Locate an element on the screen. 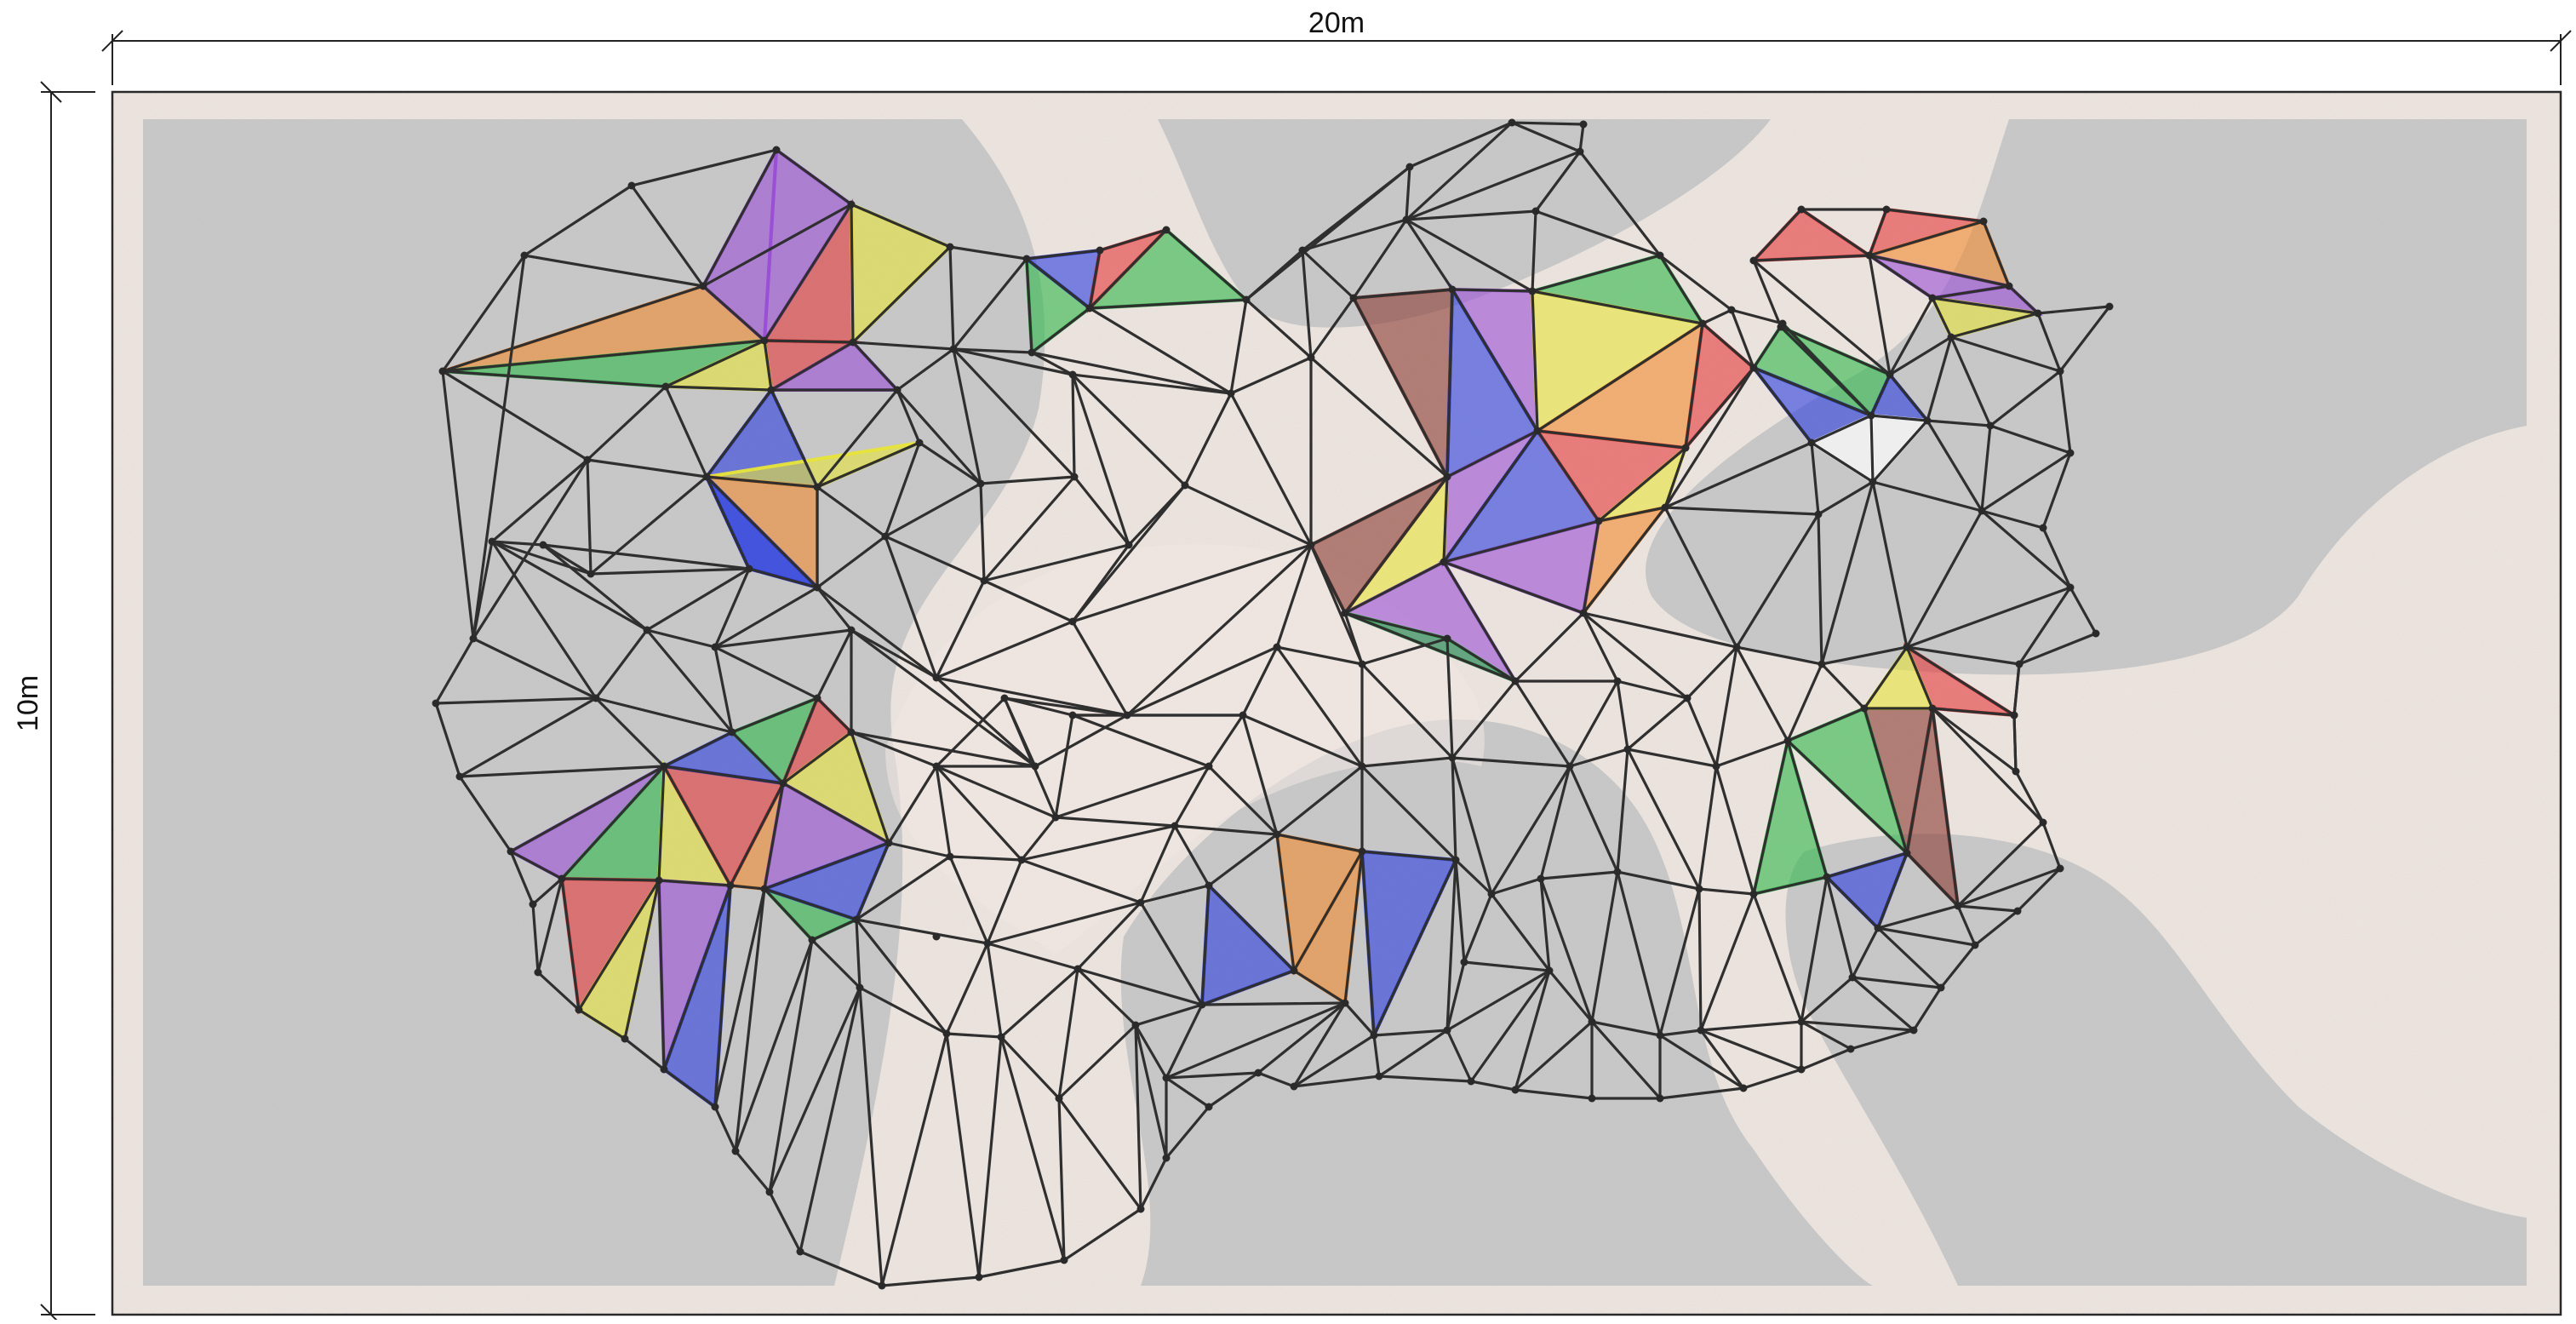 The width and height of the screenshot is (2576, 1324). height-label: 10m is located at coordinates (28, 703).